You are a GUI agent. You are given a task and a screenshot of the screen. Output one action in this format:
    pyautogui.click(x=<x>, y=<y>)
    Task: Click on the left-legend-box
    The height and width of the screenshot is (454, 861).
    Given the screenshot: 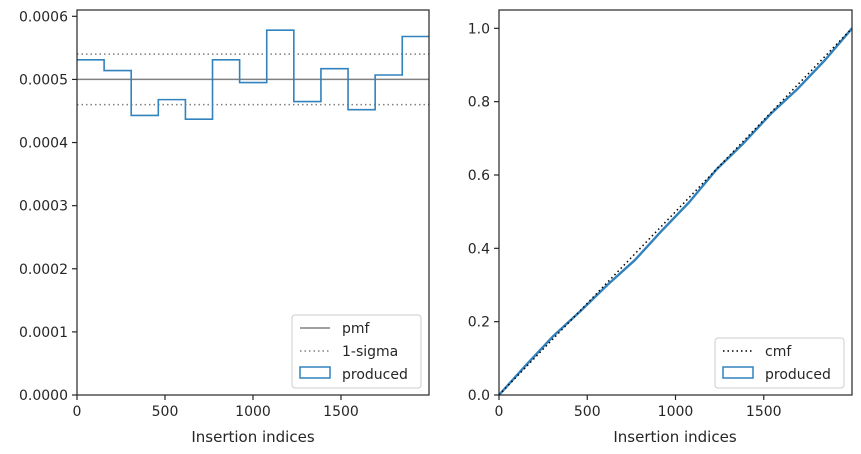 What is the action you would take?
    pyautogui.click(x=356, y=351)
    